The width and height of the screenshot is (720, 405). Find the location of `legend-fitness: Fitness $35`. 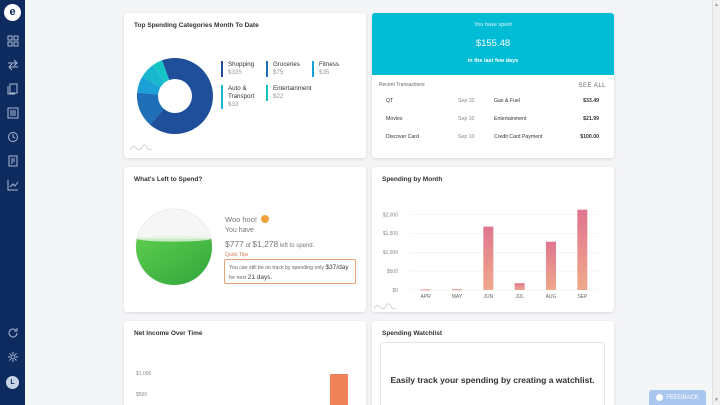

legend-fitness: Fitness $35 is located at coordinates (325, 69).